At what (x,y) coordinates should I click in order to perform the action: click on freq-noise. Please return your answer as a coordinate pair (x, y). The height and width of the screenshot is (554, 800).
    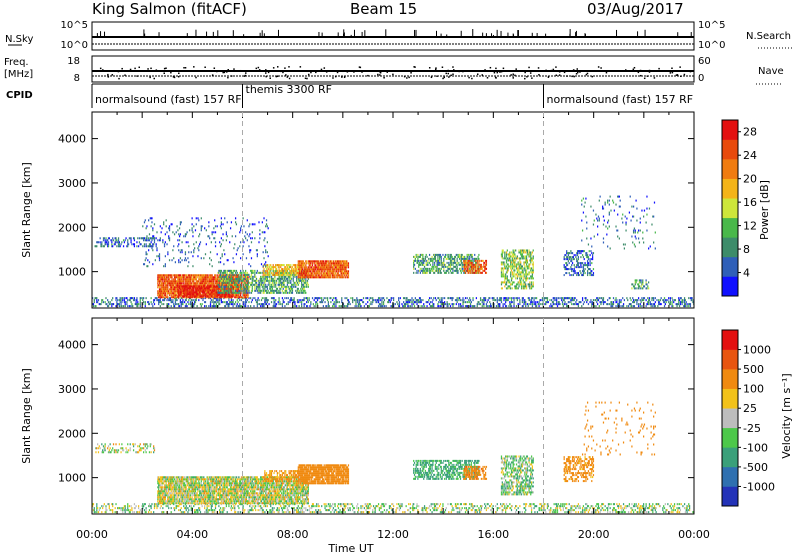
    Looking at the image, I should click on (393, 73).